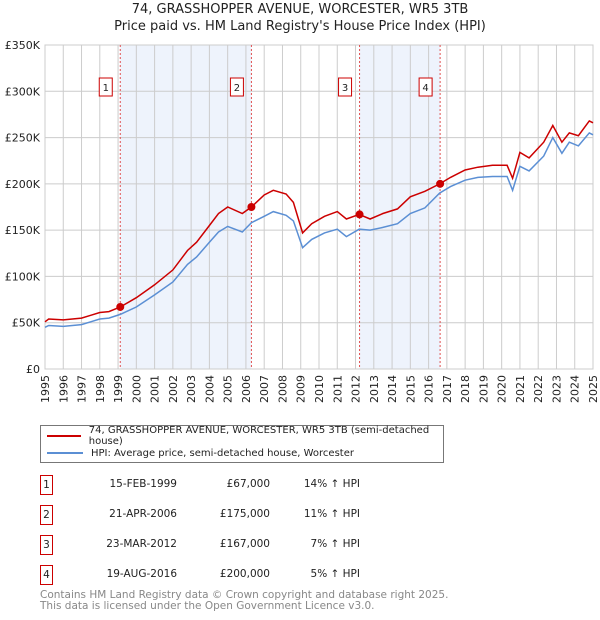 Image resolution: width=600 pixels, height=620 pixels. What do you see at coordinates (155, 389) in the screenshot?
I see `x-tick-label: 2001` at bounding box center [155, 389].